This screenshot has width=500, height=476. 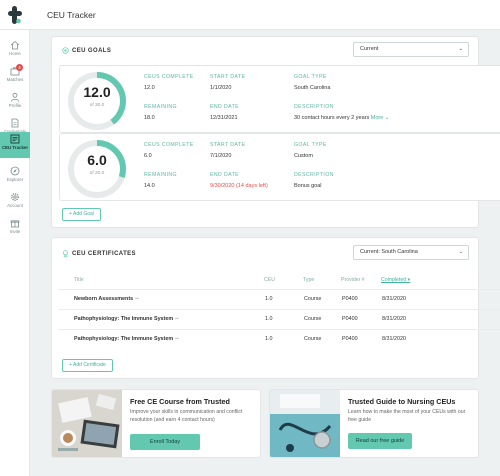 I want to click on sidebar-item-label: Home, so click(x=15, y=53).